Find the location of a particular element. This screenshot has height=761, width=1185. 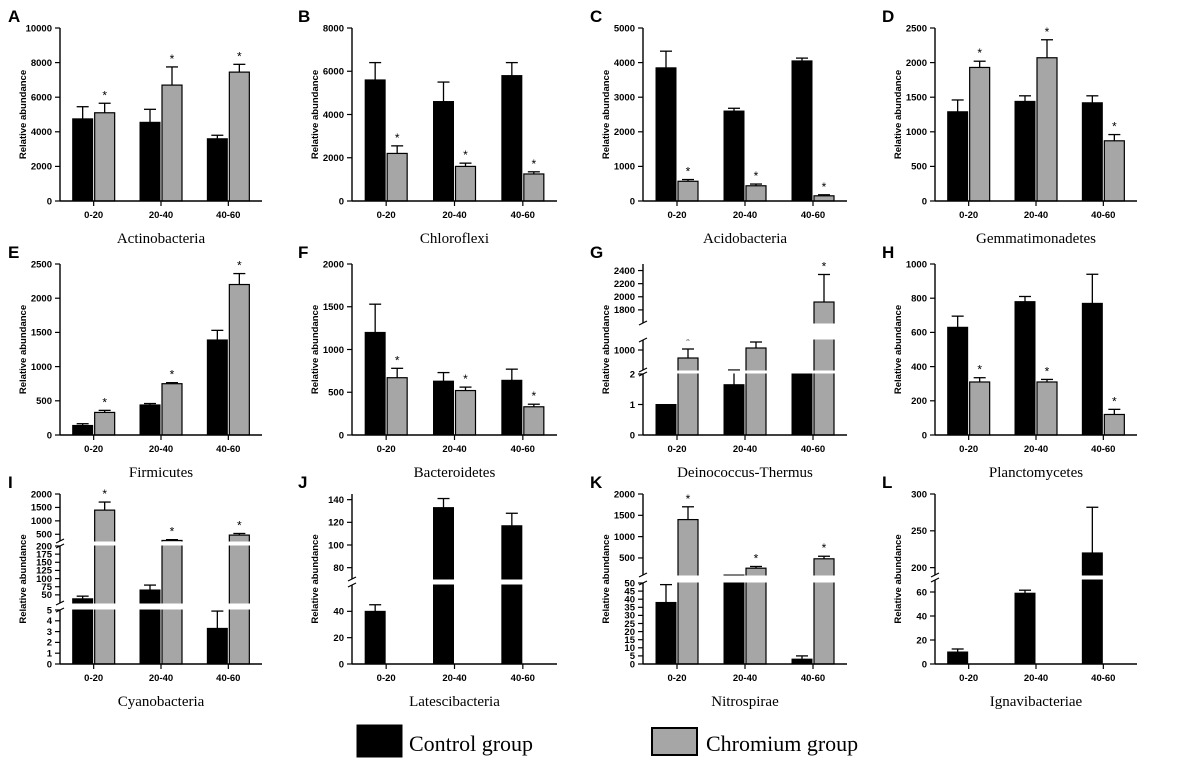

panel-b-sig-40-60: * is located at coordinates (533, 164).